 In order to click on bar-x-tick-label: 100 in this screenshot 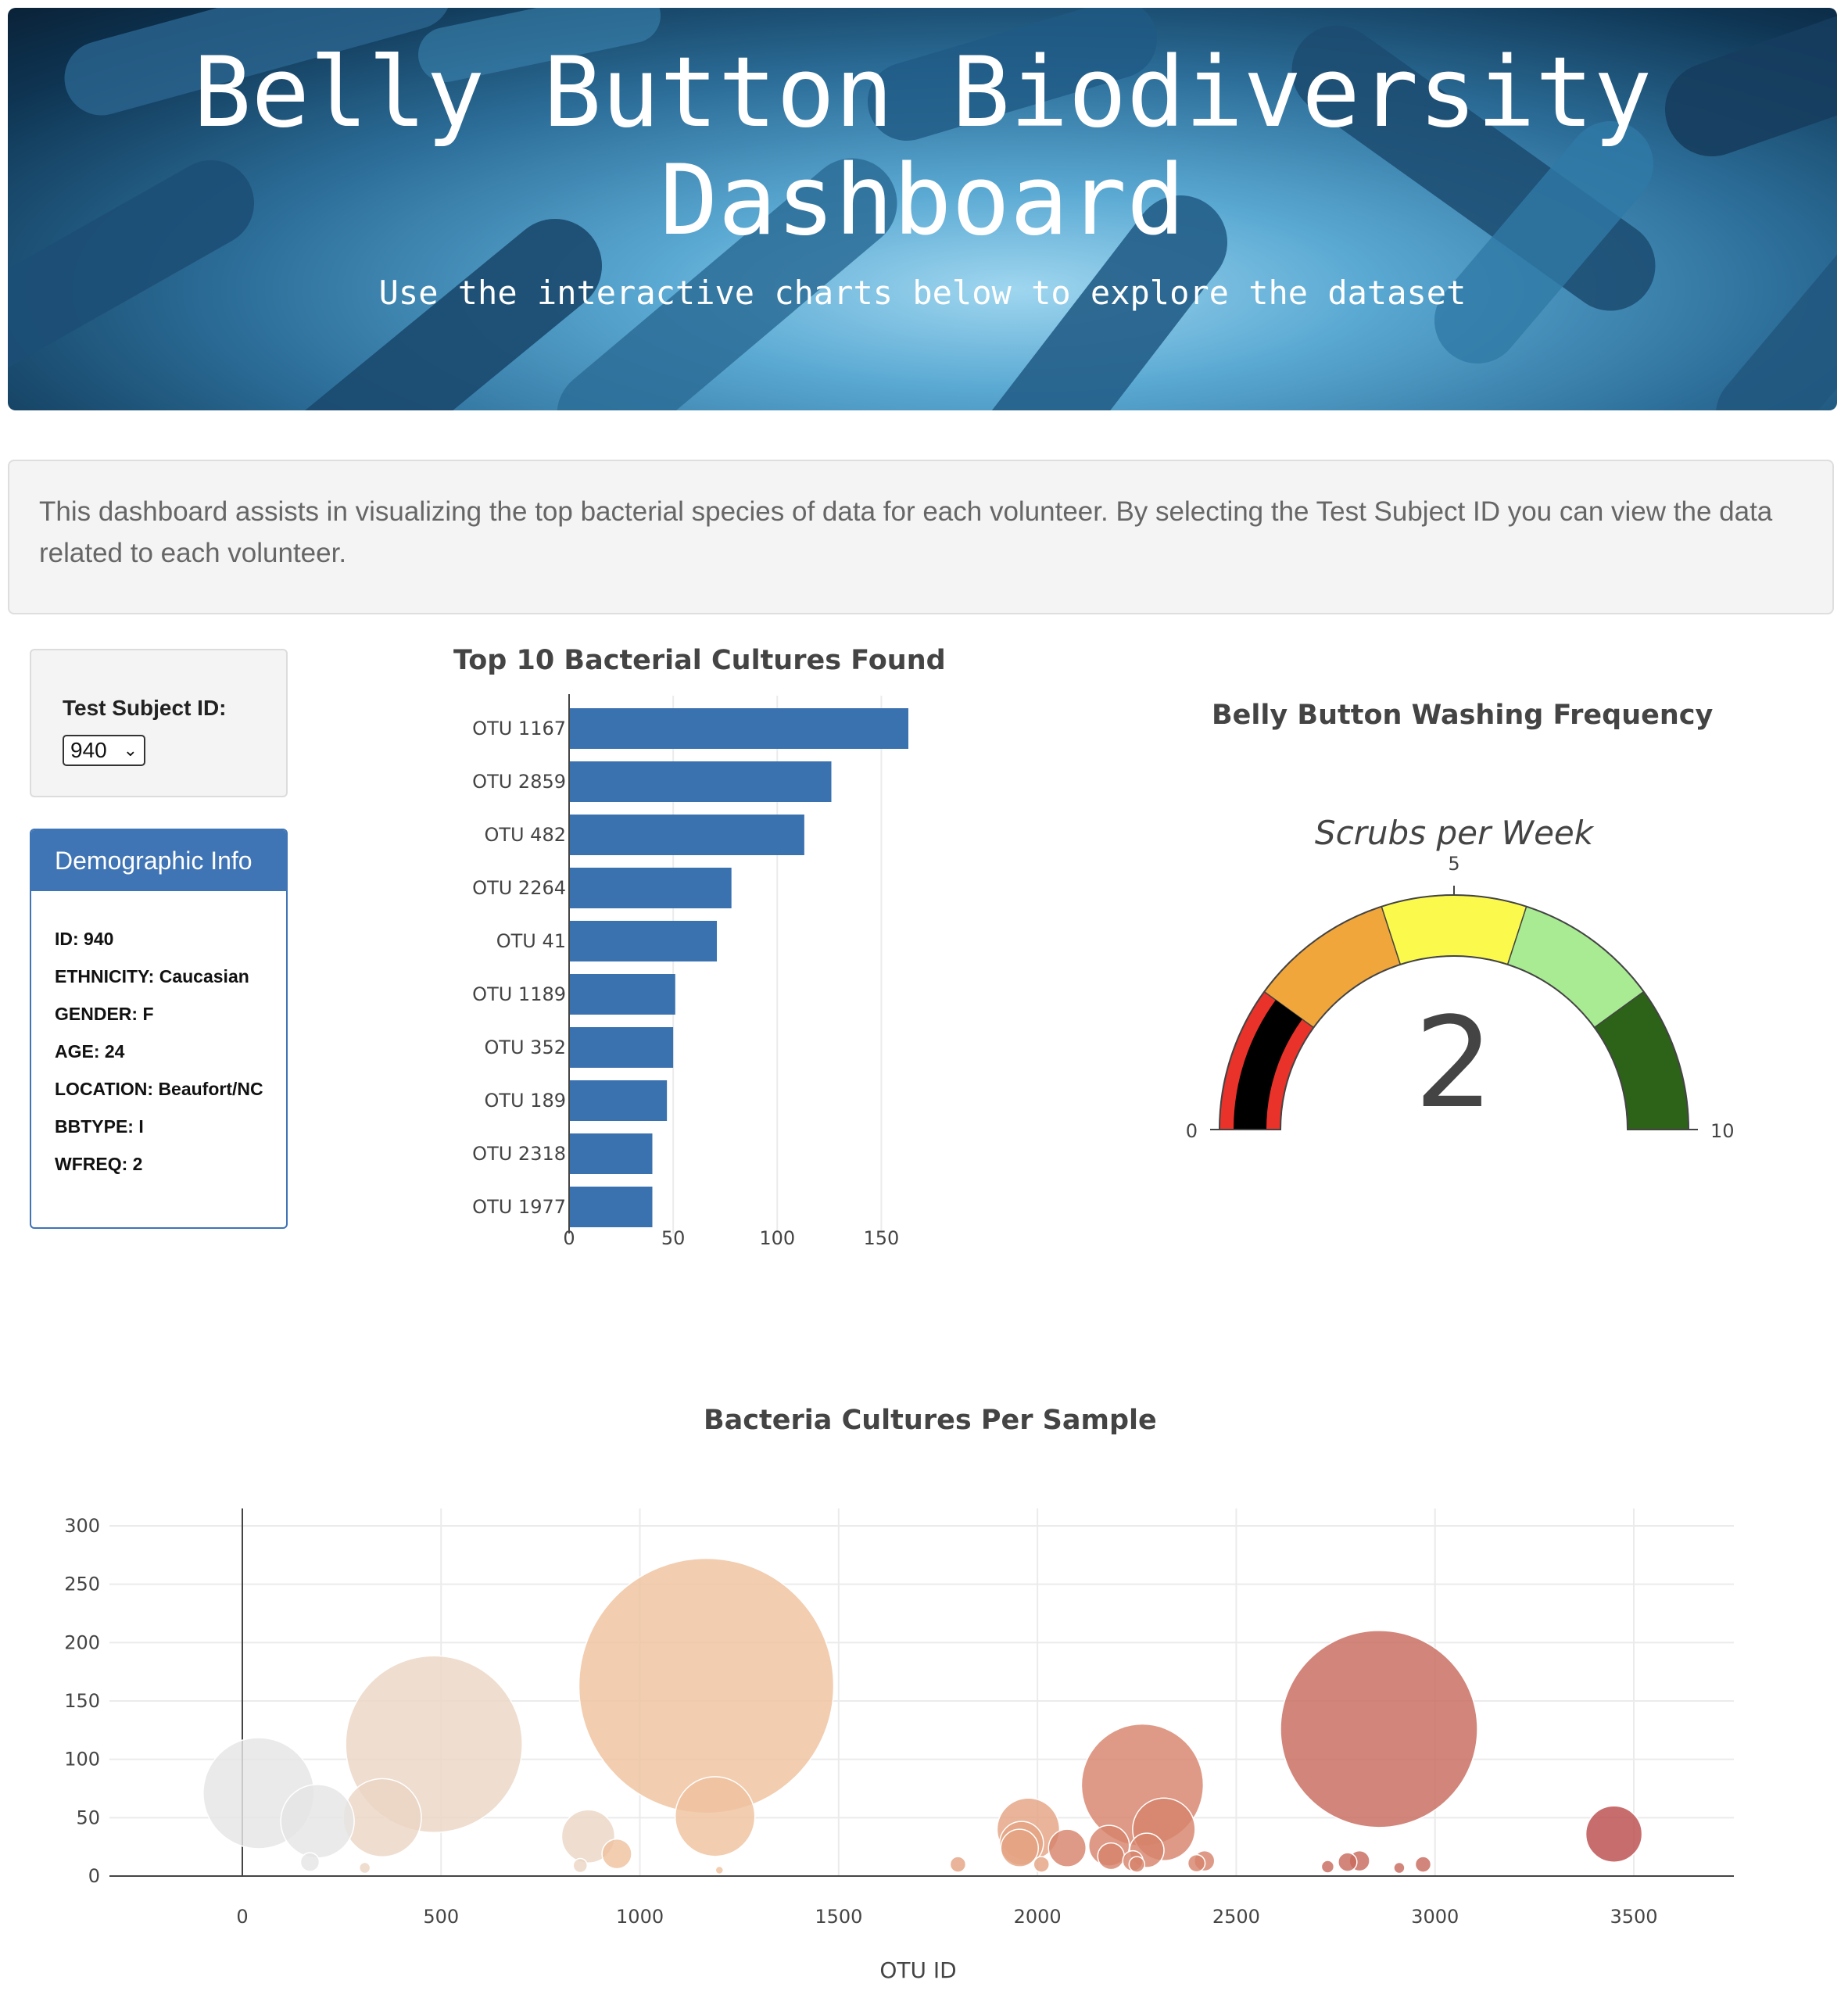, I will do `click(777, 1238)`.